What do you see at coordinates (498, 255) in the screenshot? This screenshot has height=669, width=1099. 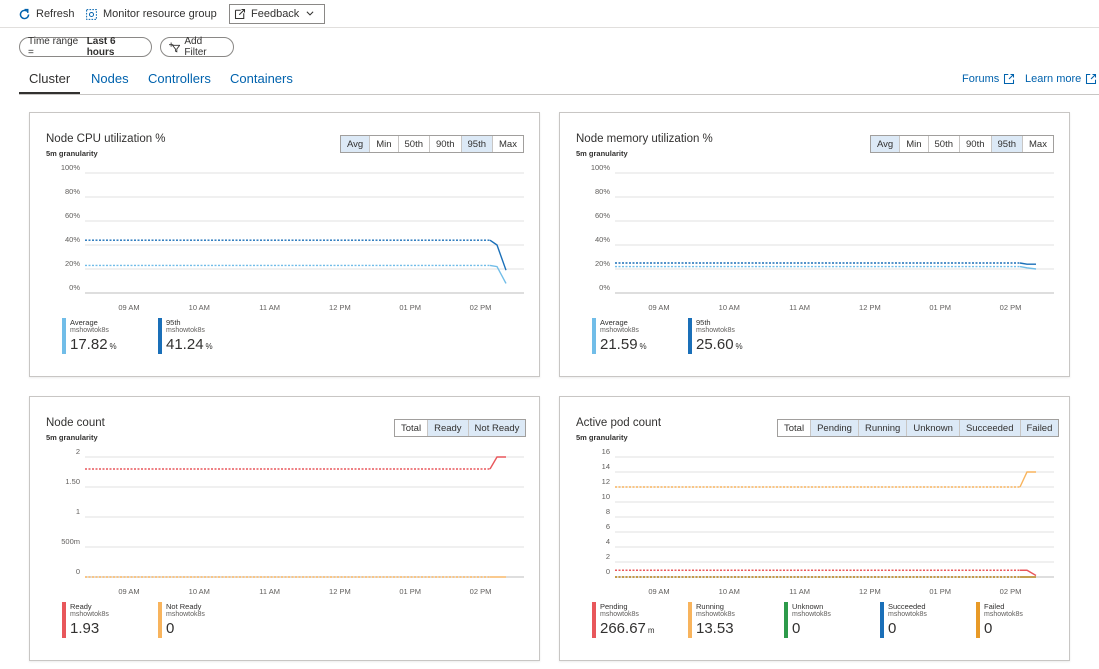 I see `series-tail-95th` at bounding box center [498, 255].